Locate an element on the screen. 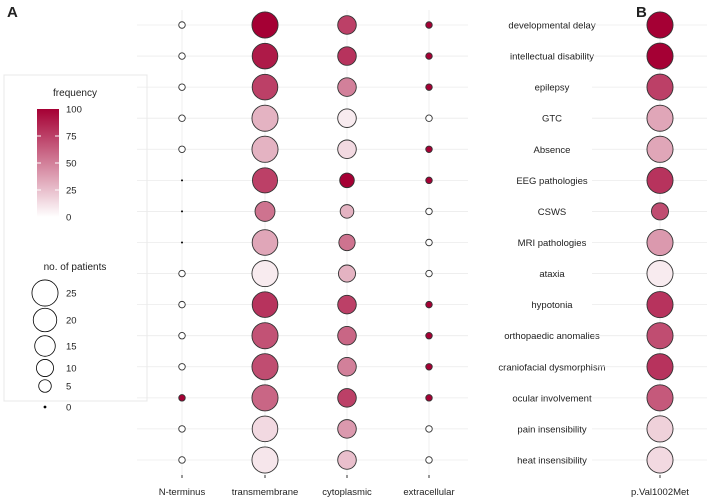  bubble-extracellular-ocular-involvement is located at coordinates (429, 398).